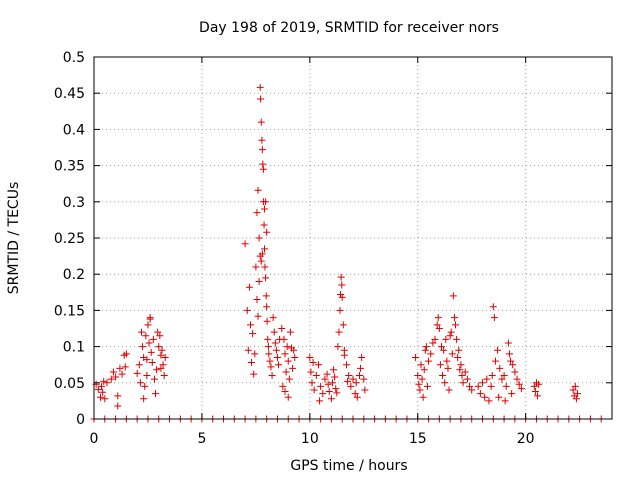 The image size is (640, 480). I want to click on y-tick-labels: 0 0.05 0.1 0.15 0.2 0.25 0.3 0.35 0.4 0.45 0.5, so click(69, 239).